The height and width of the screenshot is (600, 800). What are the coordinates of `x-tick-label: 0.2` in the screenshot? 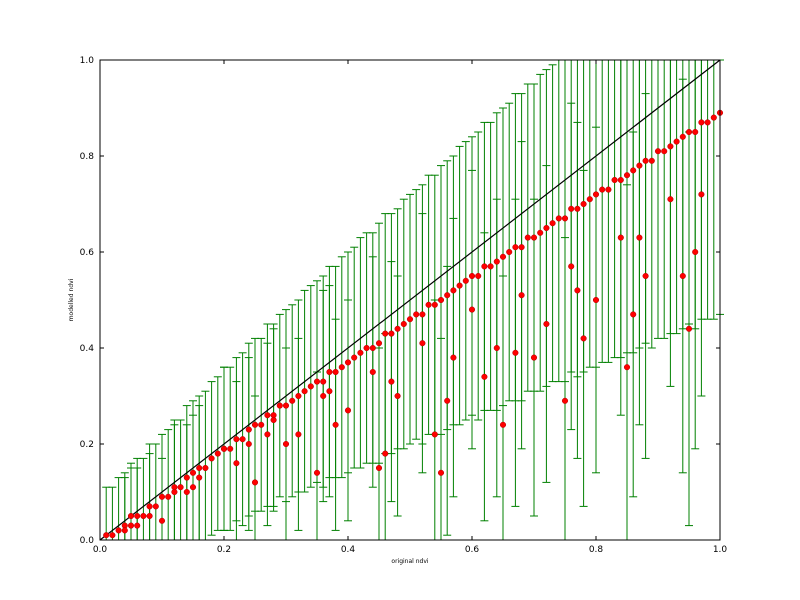 It's located at (224, 550).